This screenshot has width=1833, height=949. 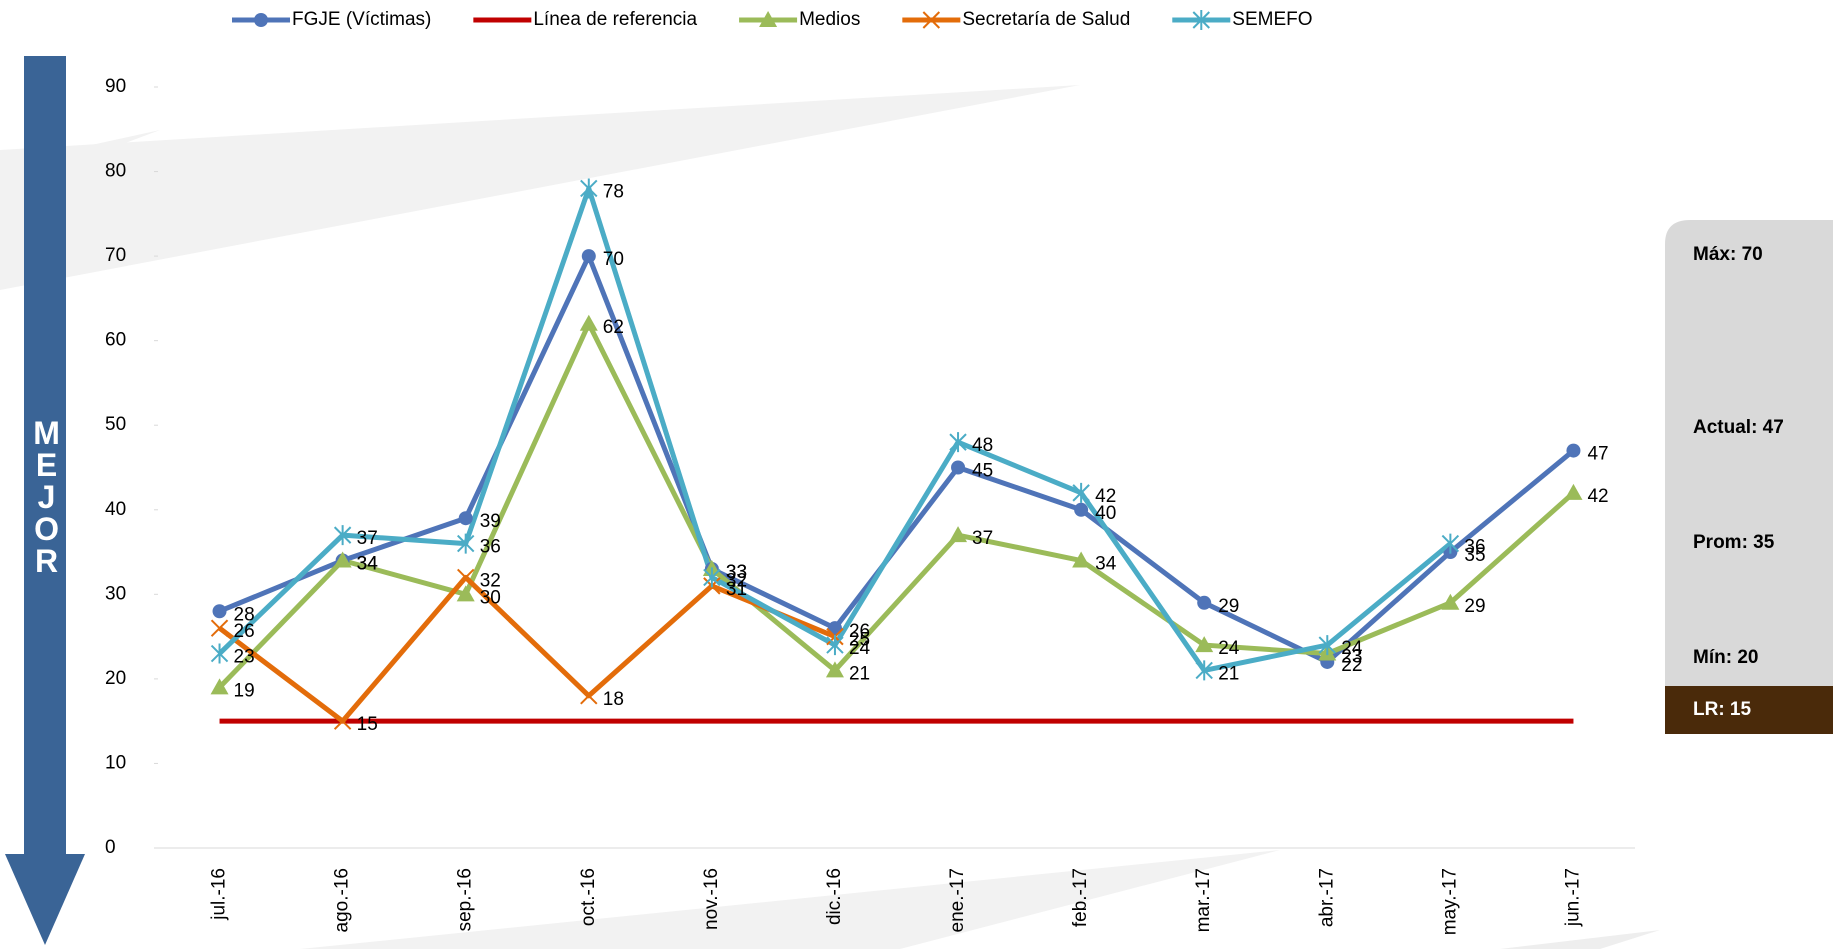 What do you see at coordinates (859, 631) in the screenshot?
I see `data-label: 26` at bounding box center [859, 631].